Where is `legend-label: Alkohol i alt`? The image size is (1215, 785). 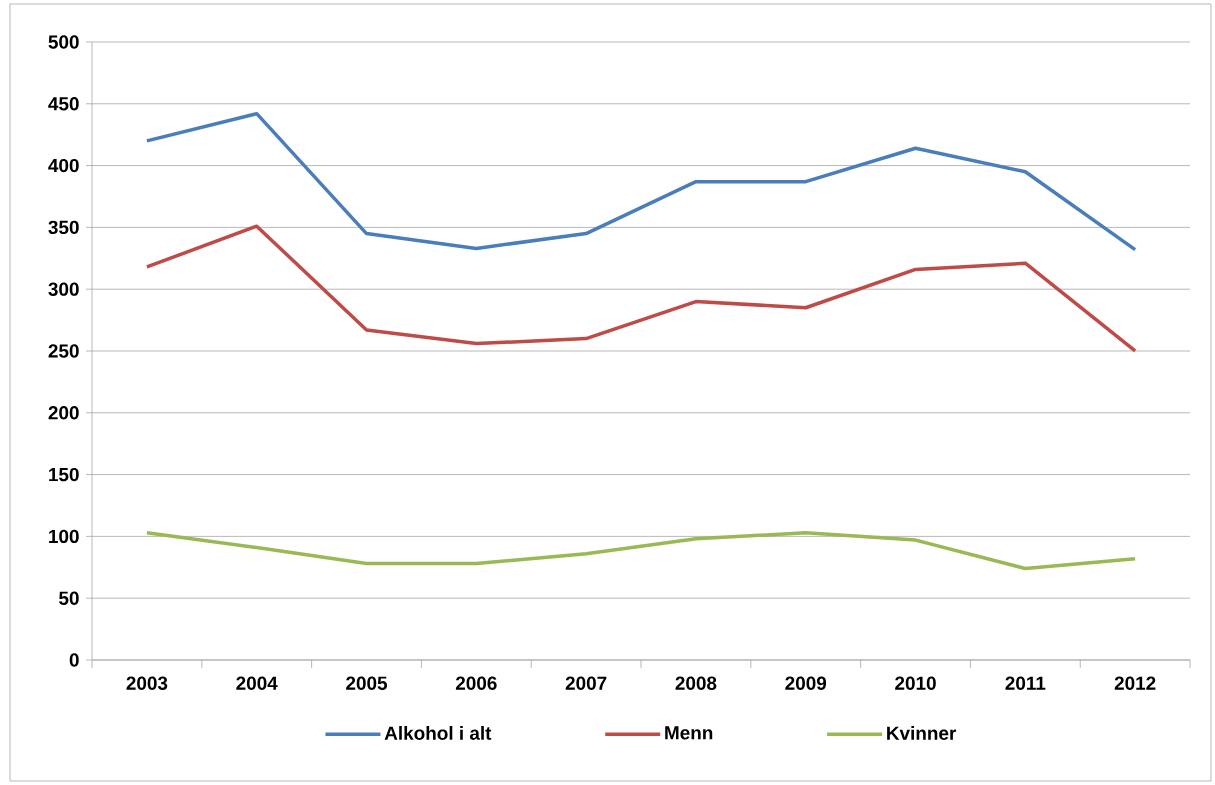
legend-label: Alkohol i alt is located at coordinates (438, 732).